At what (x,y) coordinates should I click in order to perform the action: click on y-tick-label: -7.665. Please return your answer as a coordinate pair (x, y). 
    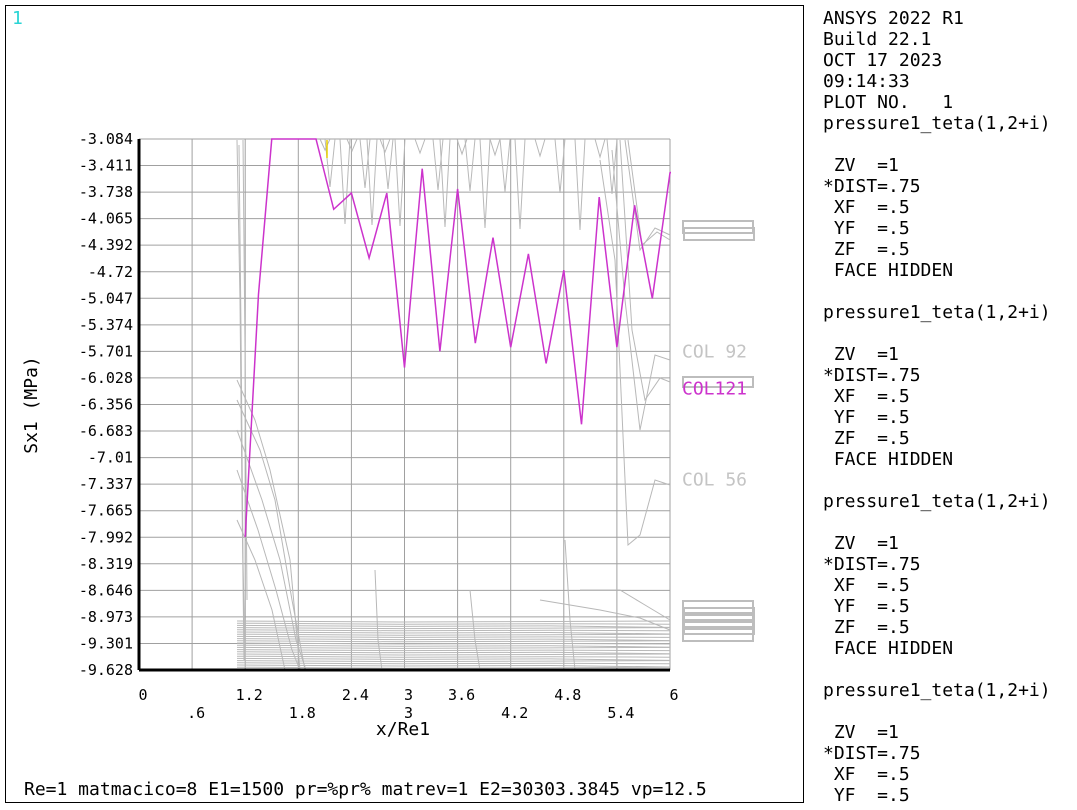
    Looking at the image, I should click on (106, 511).